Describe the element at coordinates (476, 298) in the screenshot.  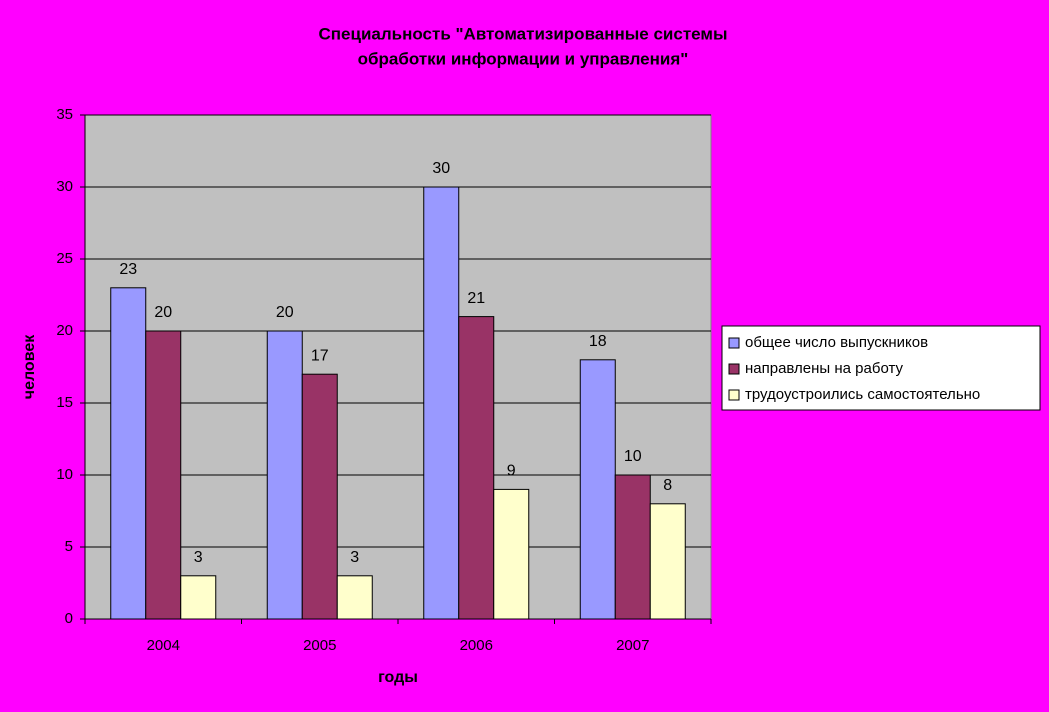
I see `value-label: 21` at that location.